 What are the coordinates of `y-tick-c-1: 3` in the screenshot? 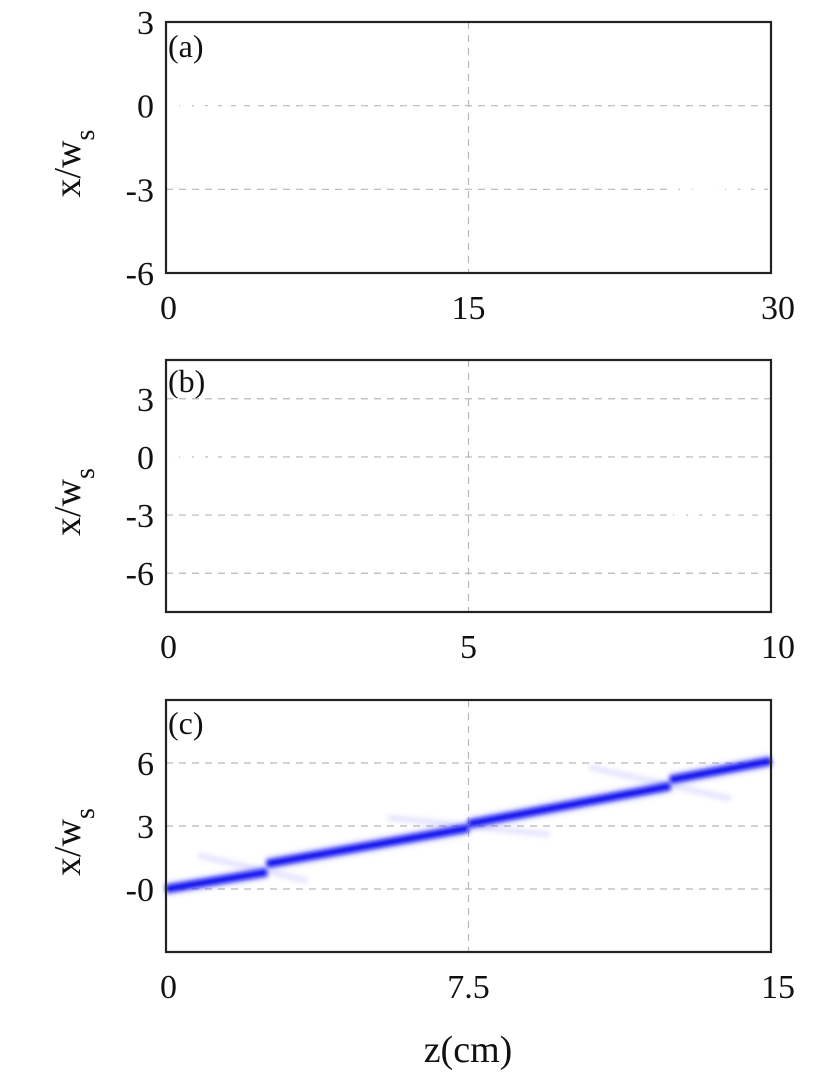 It's located at (145, 827).